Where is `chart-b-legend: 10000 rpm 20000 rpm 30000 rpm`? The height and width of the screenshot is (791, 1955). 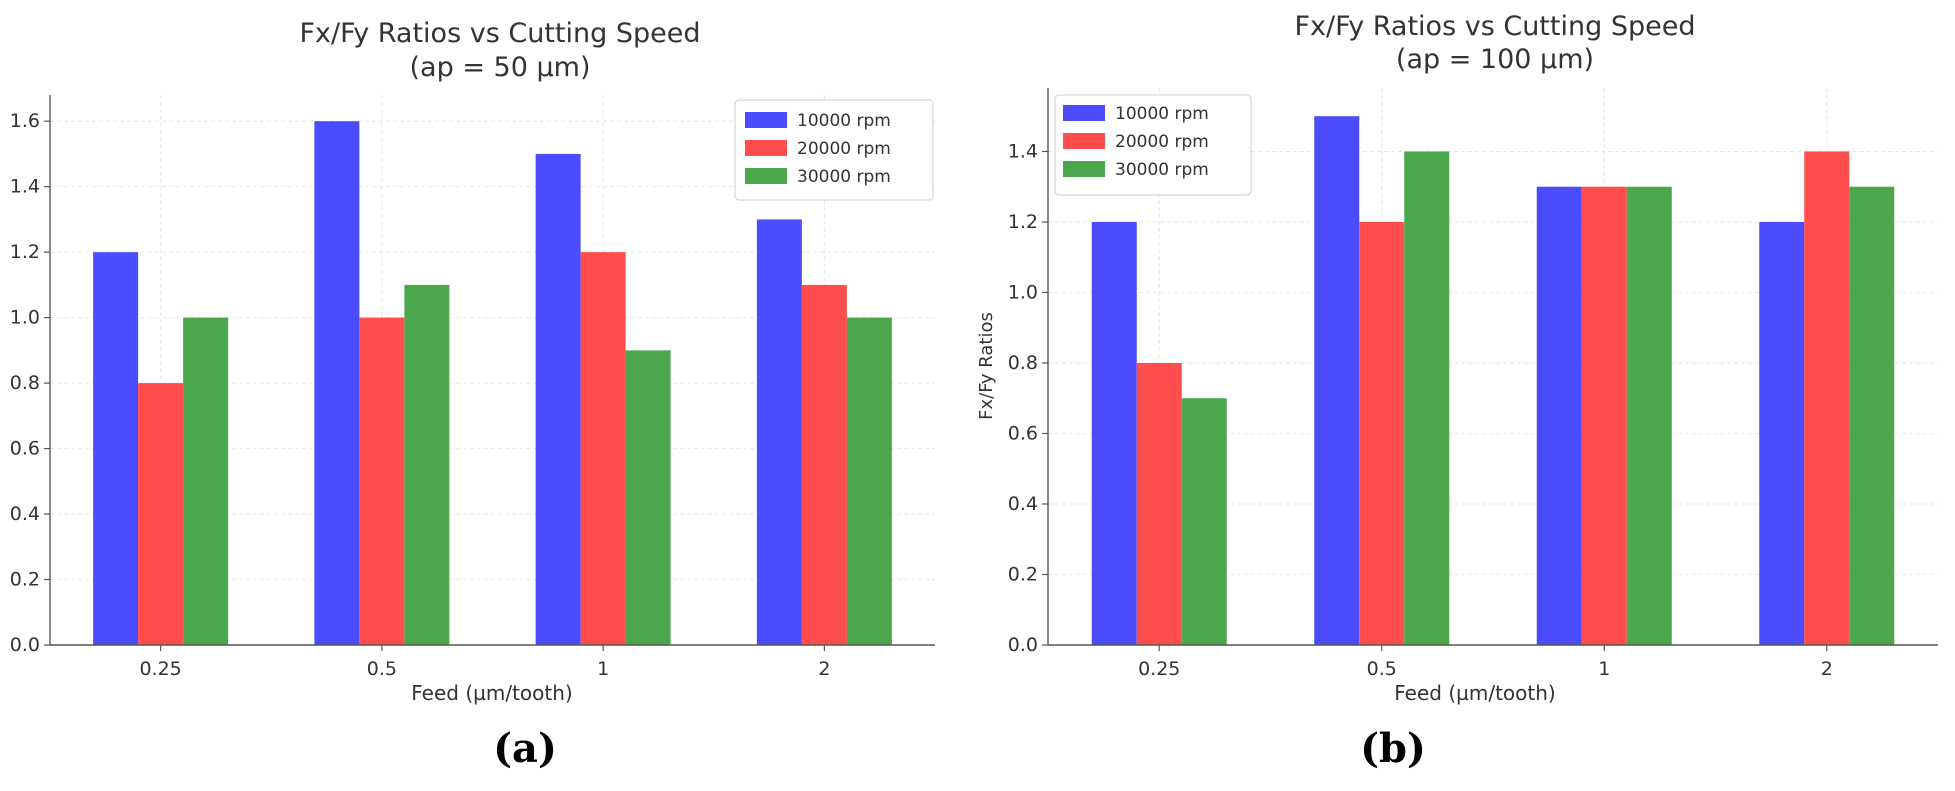
chart-b-legend: 10000 rpm 20000 rpm 30000 rpm is located at coordinates (1153, 145).